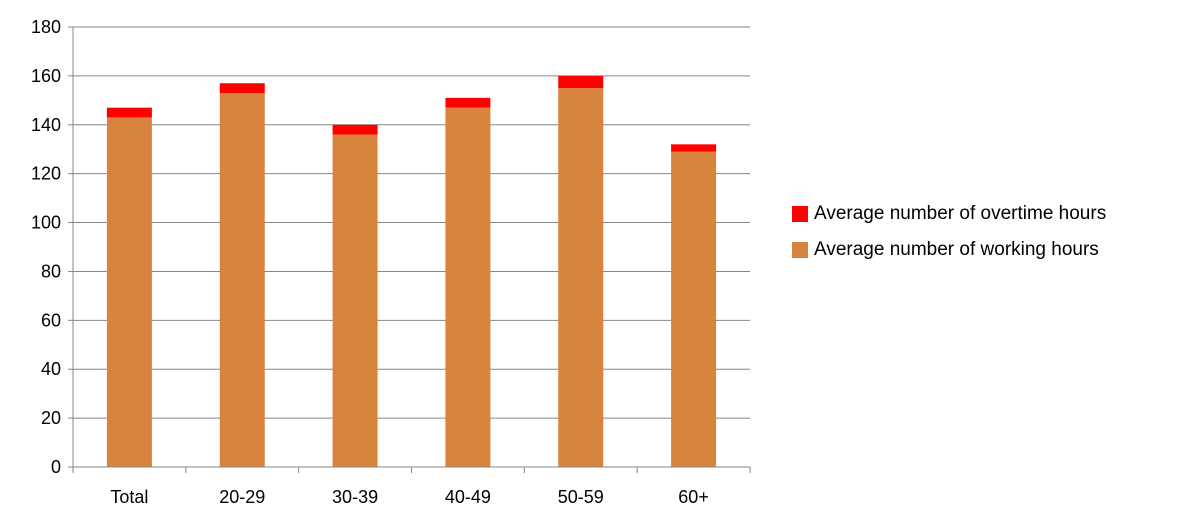 This screenshot has height=517, width=1186. What do you see at coordinates (355, 497) in the screenshot?
I see `x-tick-label: 30-39` at bounding box center [355, 497].